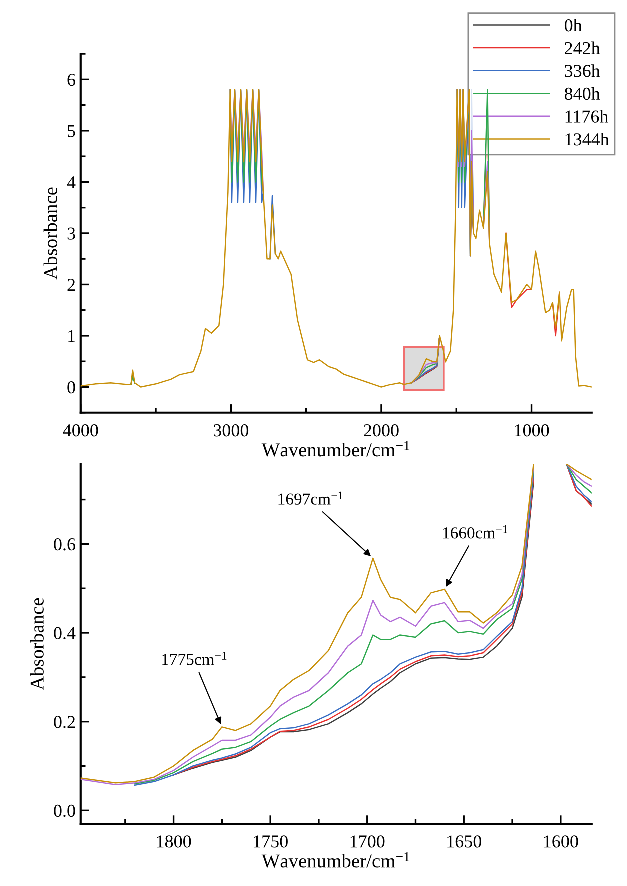  I want to click on legend-label: 336h, so click(582, 71).